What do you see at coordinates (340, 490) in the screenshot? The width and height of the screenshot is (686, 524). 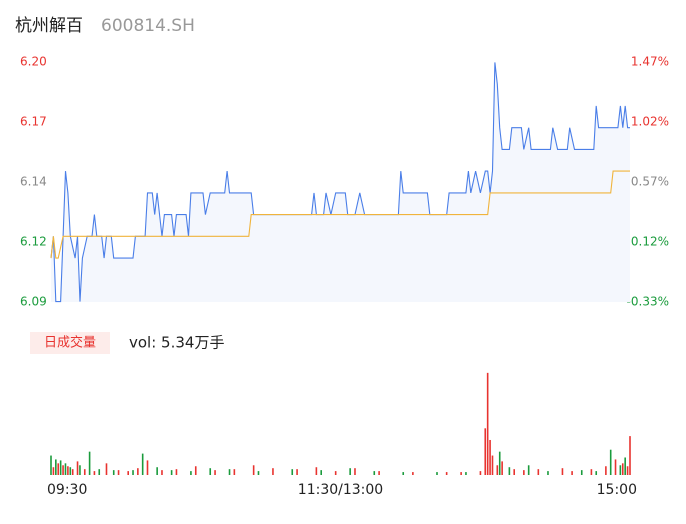 I see `x-tick-label: 11:30/13:00` at bounding box center [340, 490].